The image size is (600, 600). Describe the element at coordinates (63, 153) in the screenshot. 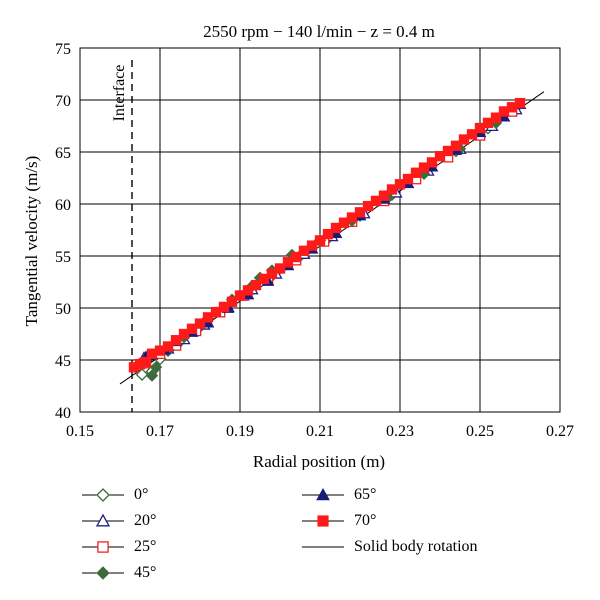

I see `y-tick-label: 65` at that location.